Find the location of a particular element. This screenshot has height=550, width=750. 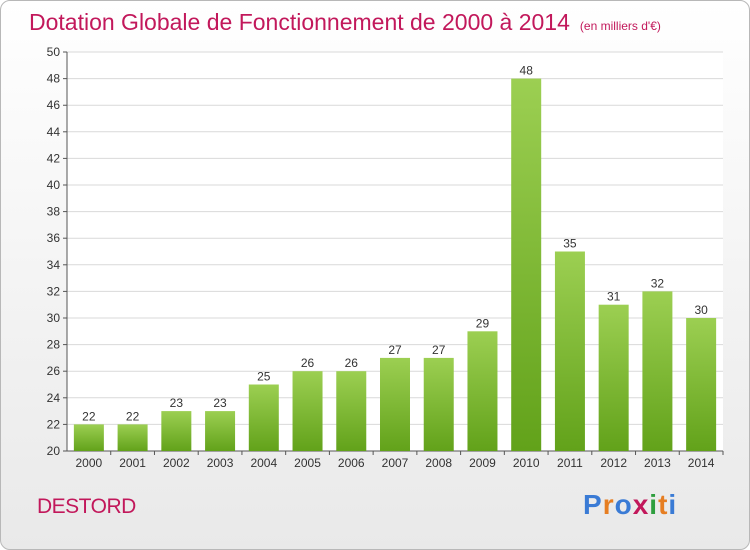

logo-letter: r is located at coordinates (608, 504).